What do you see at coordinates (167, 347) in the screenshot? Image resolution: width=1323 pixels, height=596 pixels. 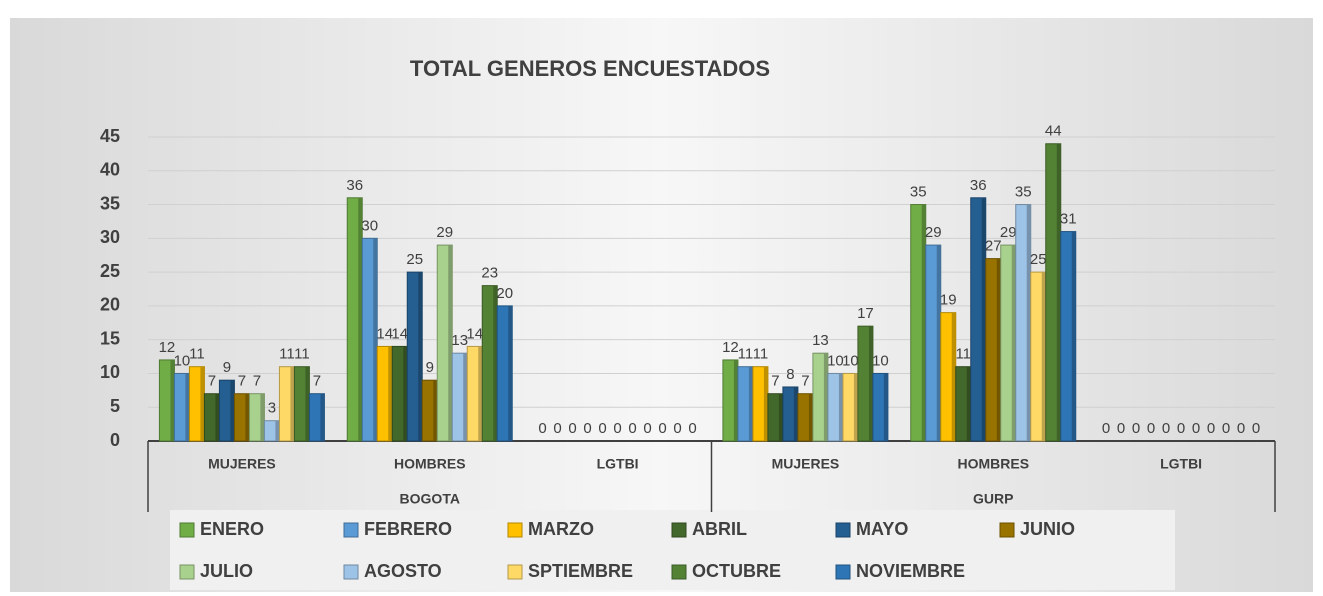 I see `data-label: 12` at bounding box center [167, 347].